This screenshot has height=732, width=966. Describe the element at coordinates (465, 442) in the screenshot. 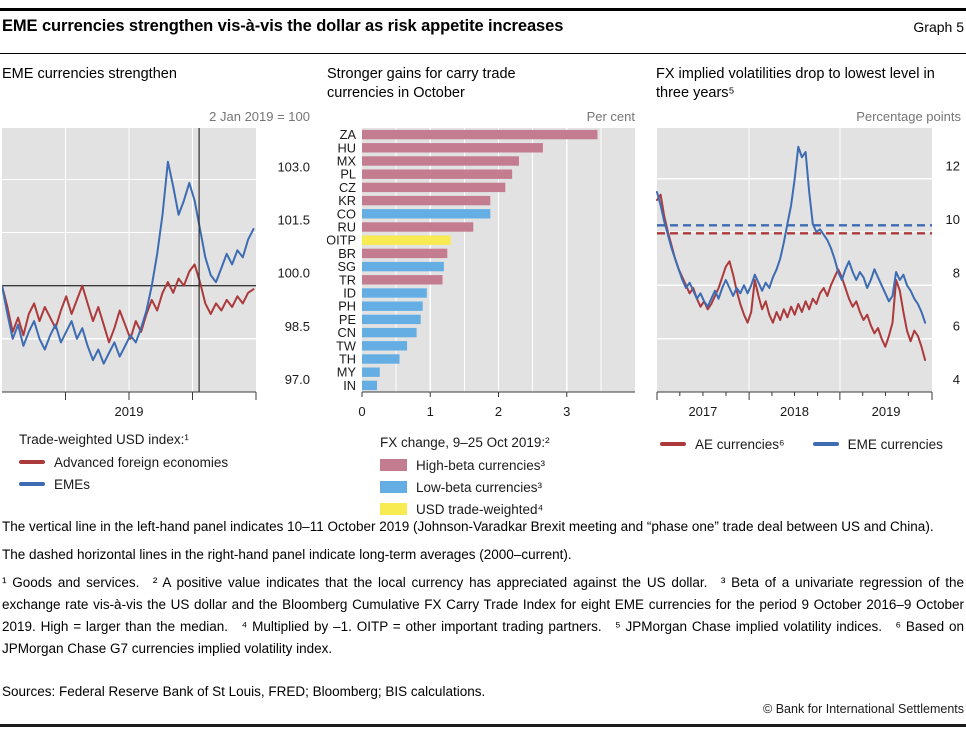

I see `legend-middle-heading: FX change, 9–25 Oct 2019:²` at that location.